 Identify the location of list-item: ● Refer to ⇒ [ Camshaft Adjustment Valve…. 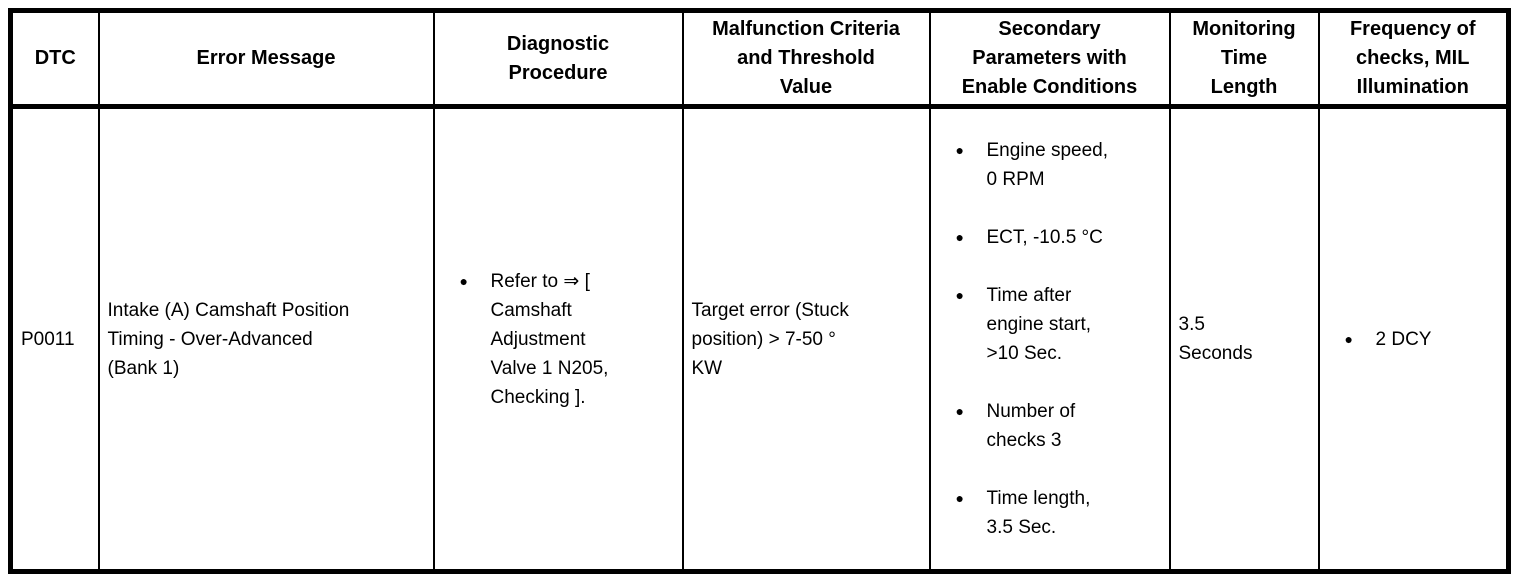
(567, 339).